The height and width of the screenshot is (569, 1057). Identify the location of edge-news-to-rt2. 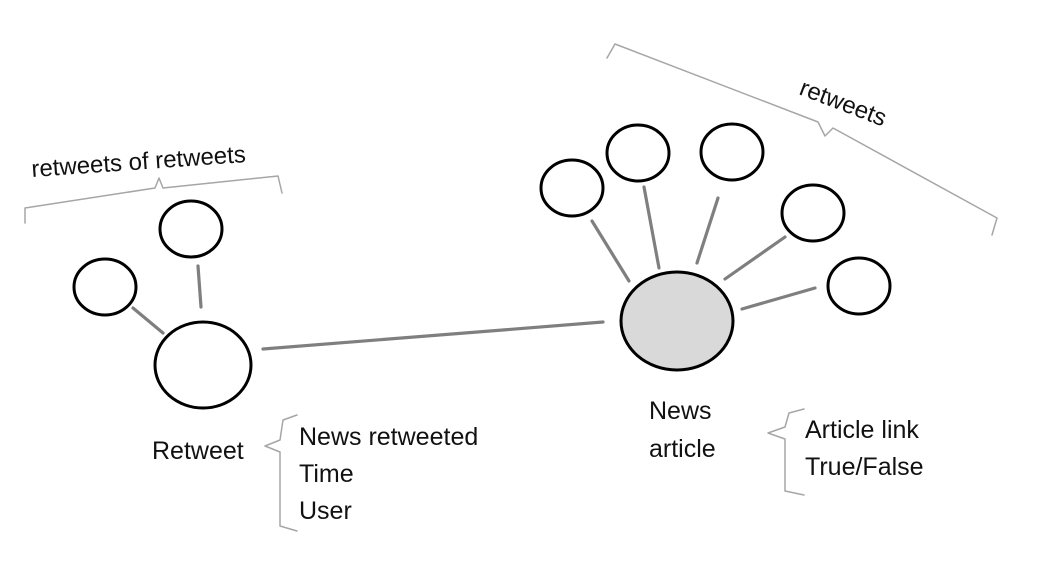
(651, 227).